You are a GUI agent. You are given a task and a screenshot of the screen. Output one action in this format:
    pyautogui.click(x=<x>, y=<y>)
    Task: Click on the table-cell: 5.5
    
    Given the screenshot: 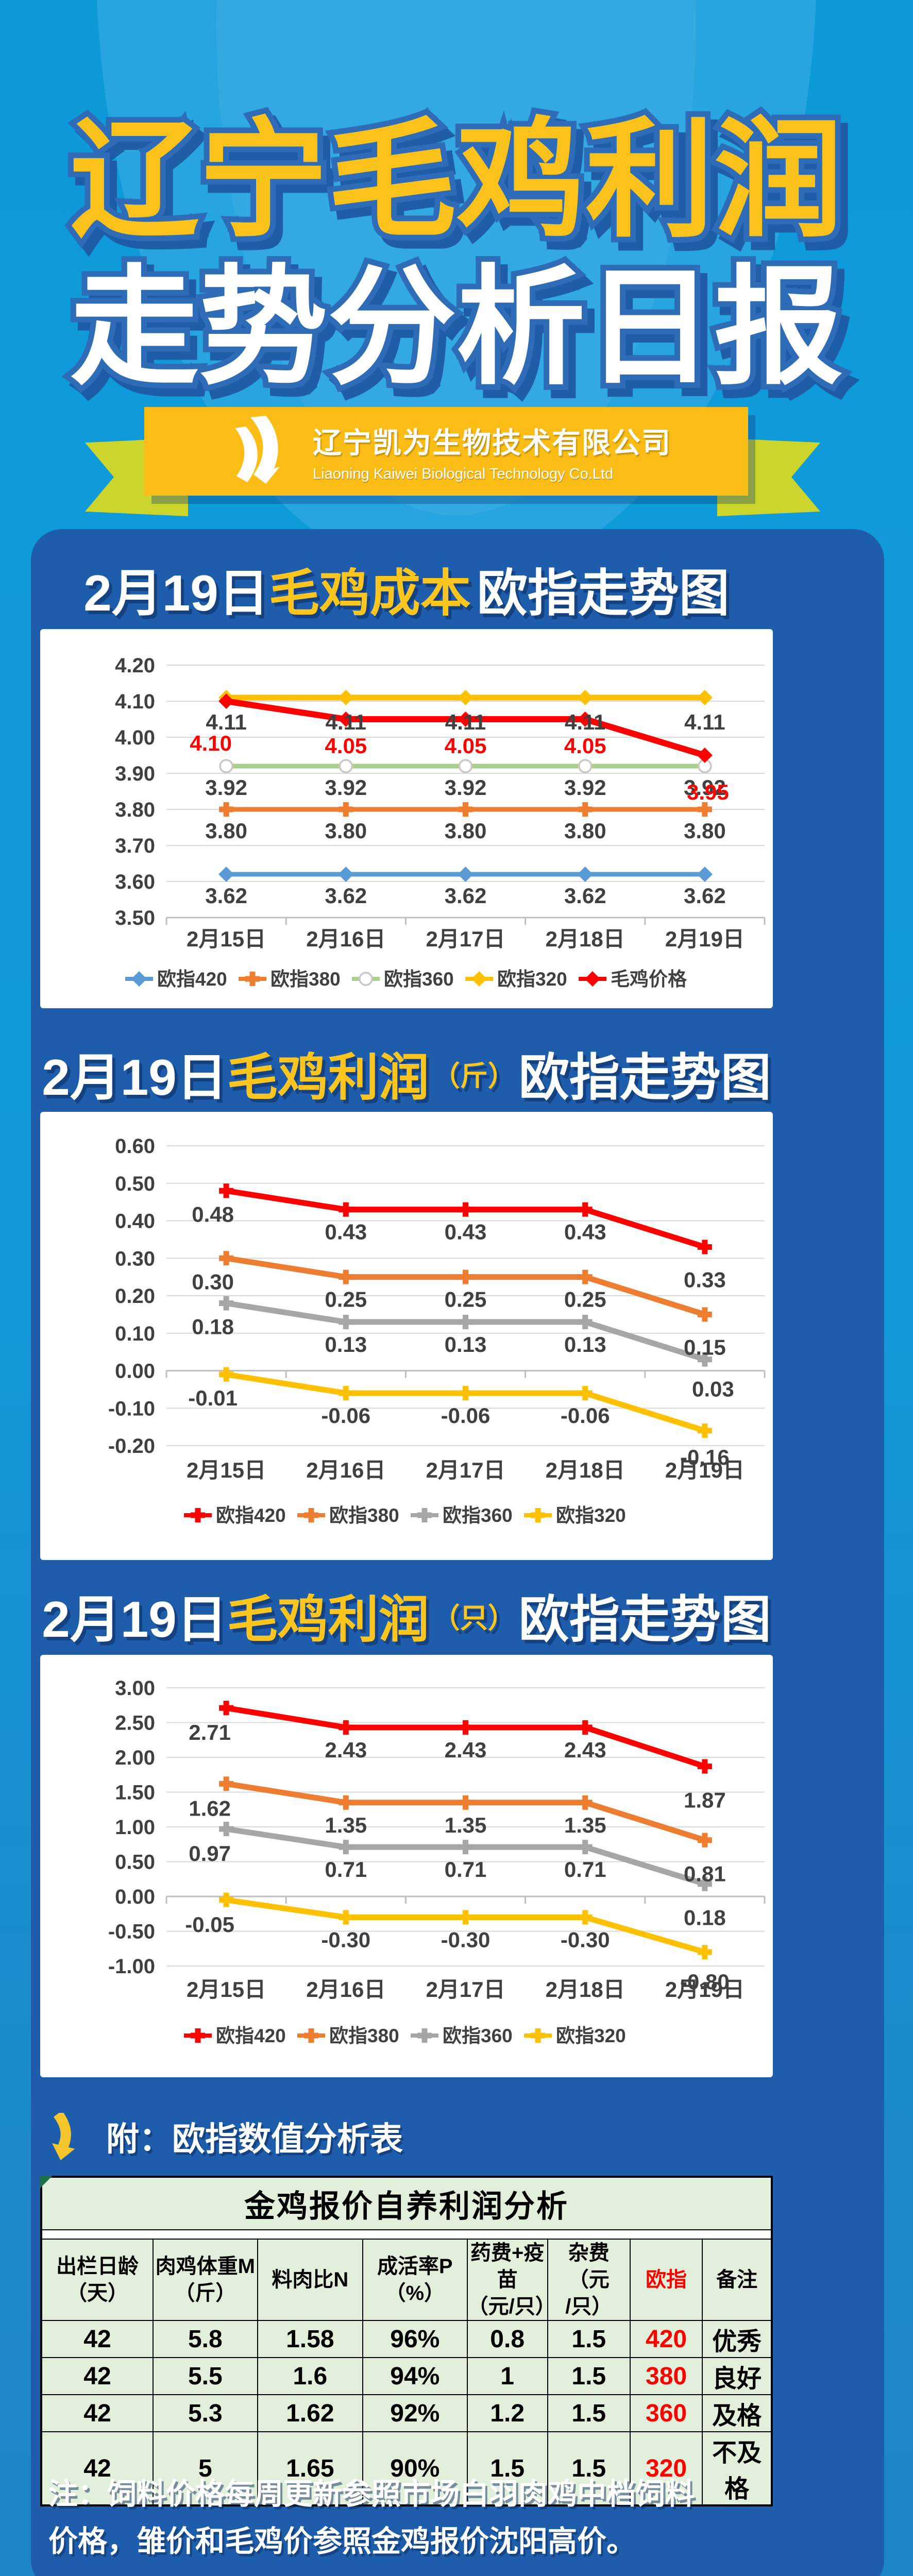 What is the action you would take?
    pyautogui.click(x=205, y=2376)
    